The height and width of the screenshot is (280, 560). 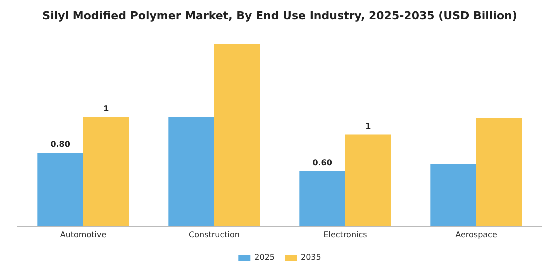 What do you see at coordinates (346, 235) in the screenshot?
I see `x-tick-label: Electronics` at bounding box center [346, 235].